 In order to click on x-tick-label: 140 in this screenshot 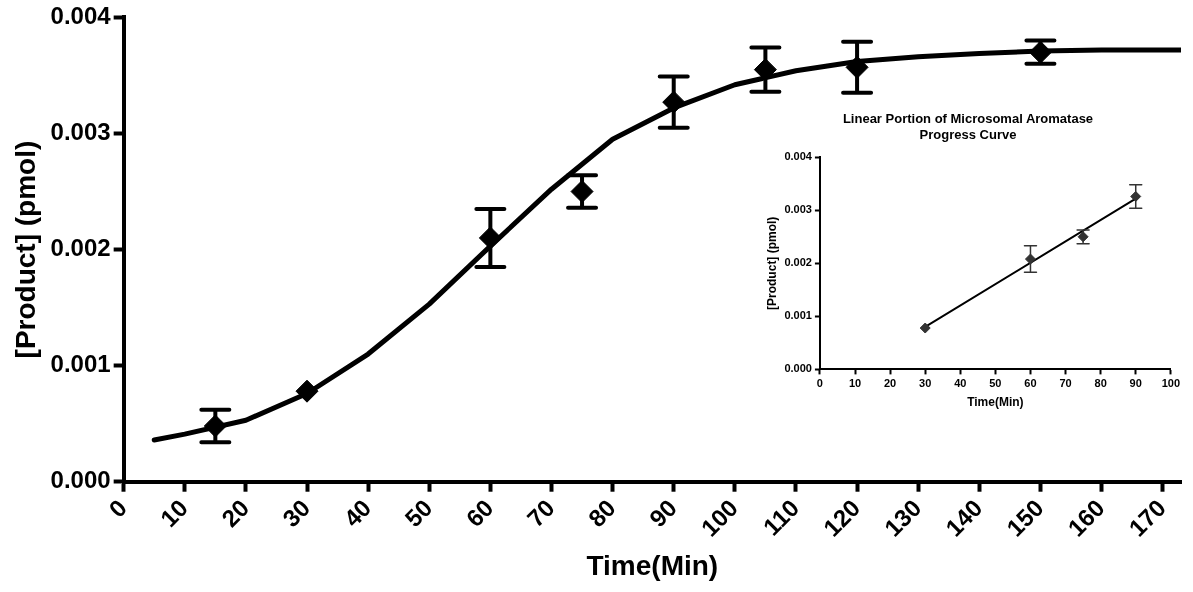, I will do `click(964, 518)`.